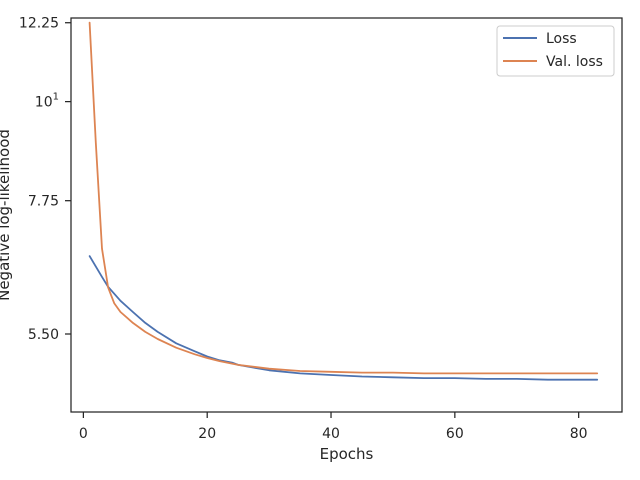  I want to click on legend-label-loss: Loss, so click(561, 39).